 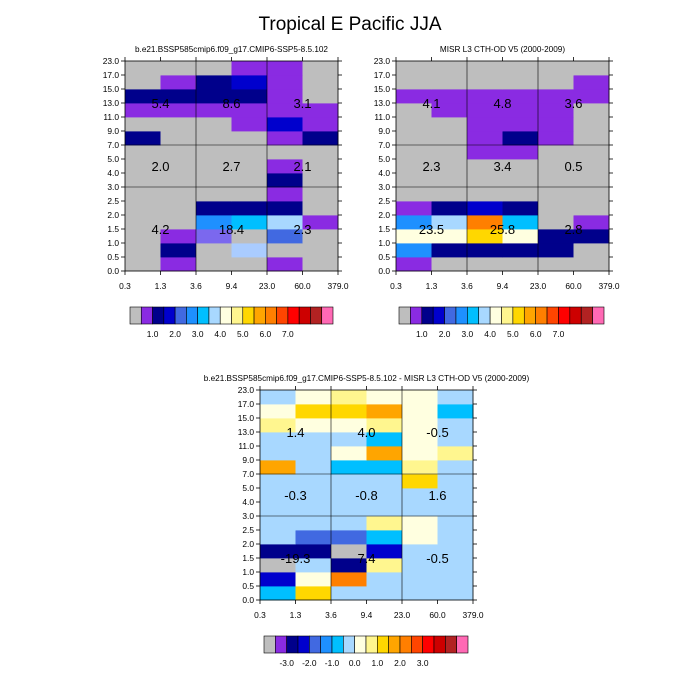 What do you see at coordinates (331, 615) in the screenshot?
I see `x-tick-label: 3.6` at bounding box center [331, 615].